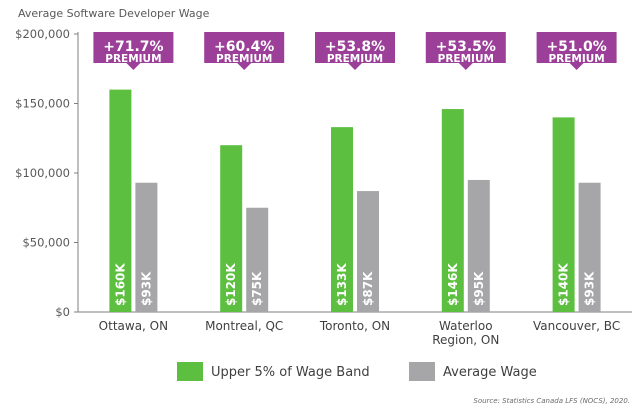 Image resolution: width=640 pixels, height=409 pixels. I want to click on bar-value-label: $120K, so click(231, 284).